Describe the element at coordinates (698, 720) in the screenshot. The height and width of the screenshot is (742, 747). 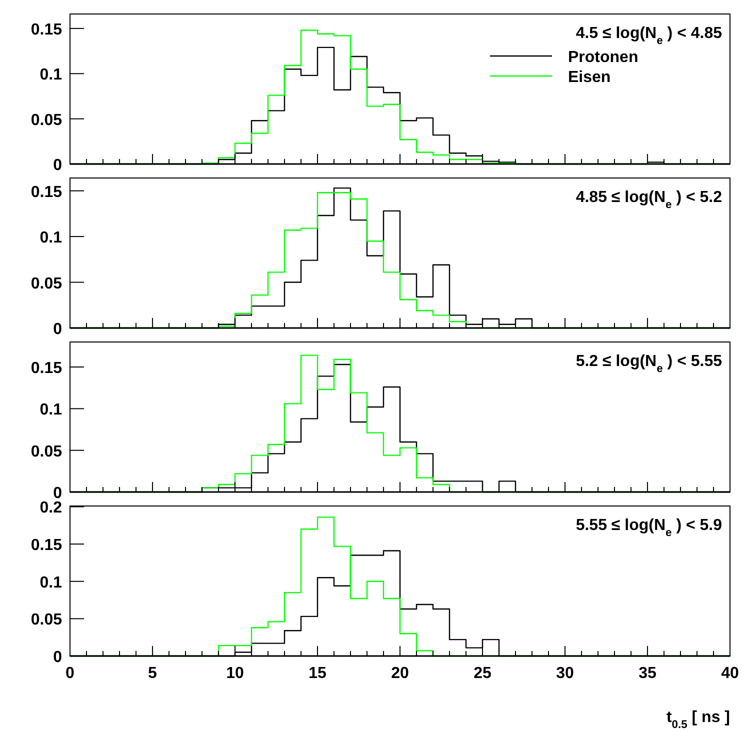
I see `x-axis-title: t$_{0.5}$ [ ns ]` at that location.